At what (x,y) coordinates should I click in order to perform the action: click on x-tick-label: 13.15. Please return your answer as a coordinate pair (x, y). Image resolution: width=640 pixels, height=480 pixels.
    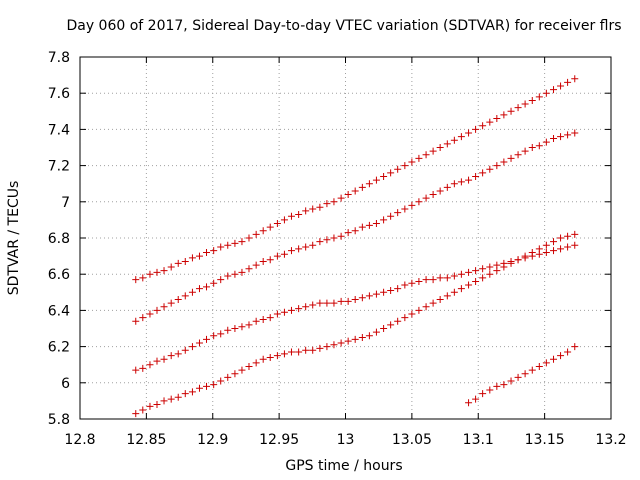
    Looking at the image, I should click on (545, 440).